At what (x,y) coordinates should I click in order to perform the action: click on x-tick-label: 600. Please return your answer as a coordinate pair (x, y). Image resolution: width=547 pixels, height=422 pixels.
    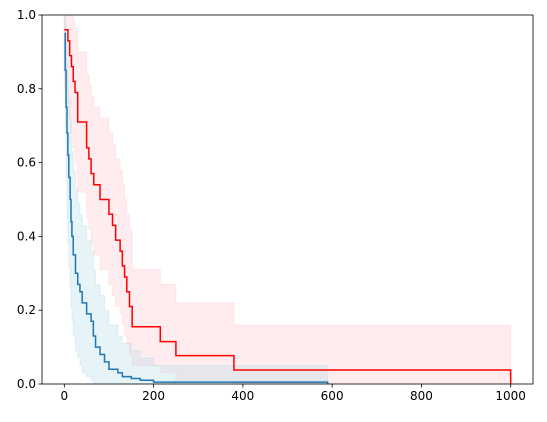
    Looking at the image, I should click on (332, 396).